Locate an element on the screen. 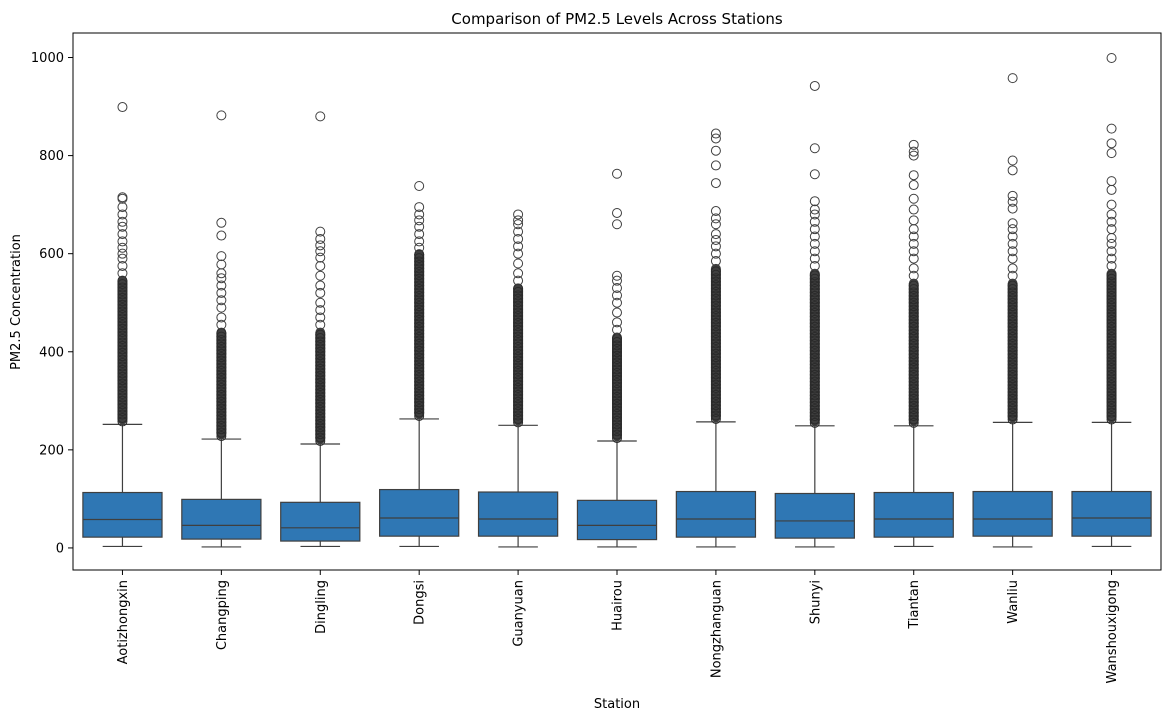 The height and width of the screenshot is (721, 1169). x-tick-label: Aotizhongxin is located at coordinates (123, 622).